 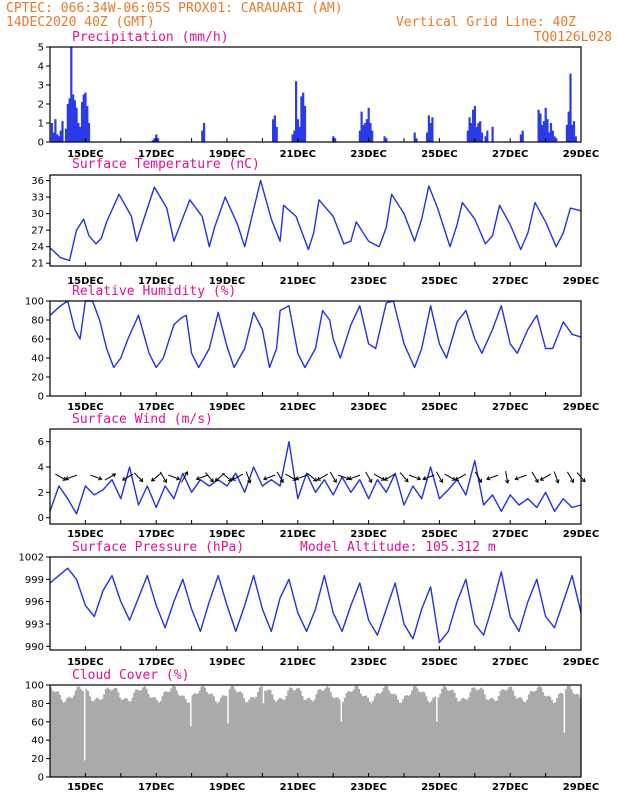 What do you see at coordinates (41, 67) in the screenshot?
I see `y-tick-label: 4` at bounding box center [41, 67].